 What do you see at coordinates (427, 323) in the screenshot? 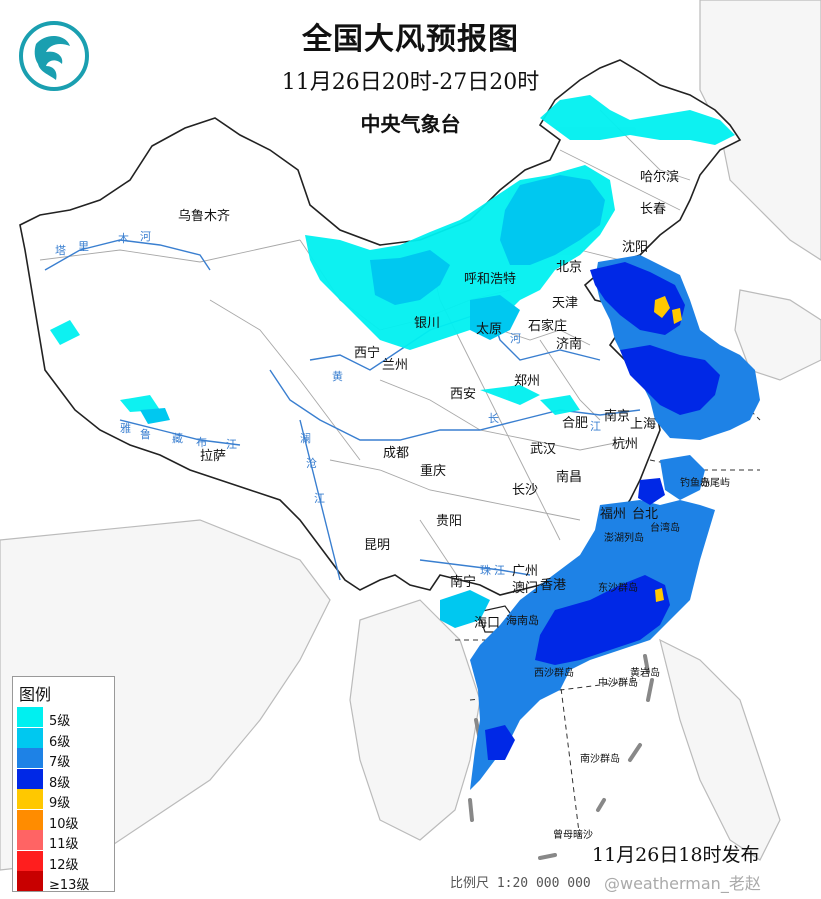
I see `city-label: 银川` at bounding box center [427, 323].